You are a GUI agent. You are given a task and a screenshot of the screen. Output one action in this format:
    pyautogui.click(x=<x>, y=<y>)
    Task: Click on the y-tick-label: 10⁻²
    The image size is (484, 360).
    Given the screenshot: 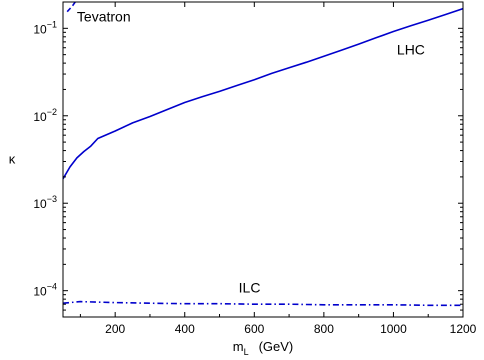 What is the action you would take?
    pyautogui.click(x=45, y=115)
    